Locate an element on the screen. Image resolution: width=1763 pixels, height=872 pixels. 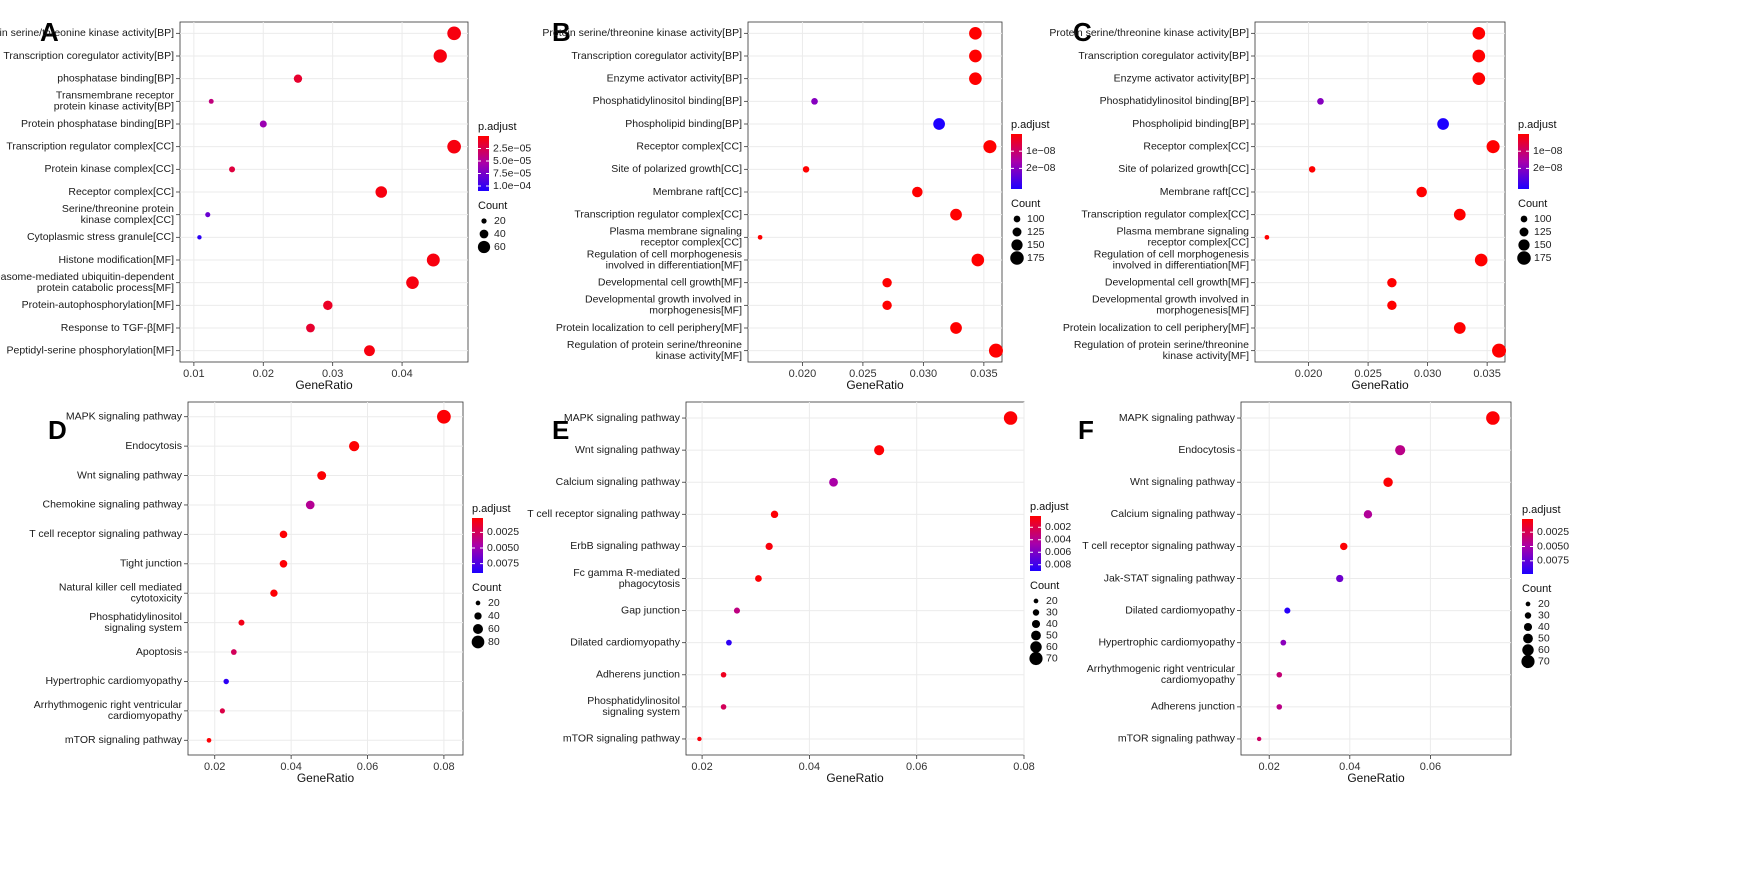
legend-size-label: 100 is located at coordinates (1036, 219).